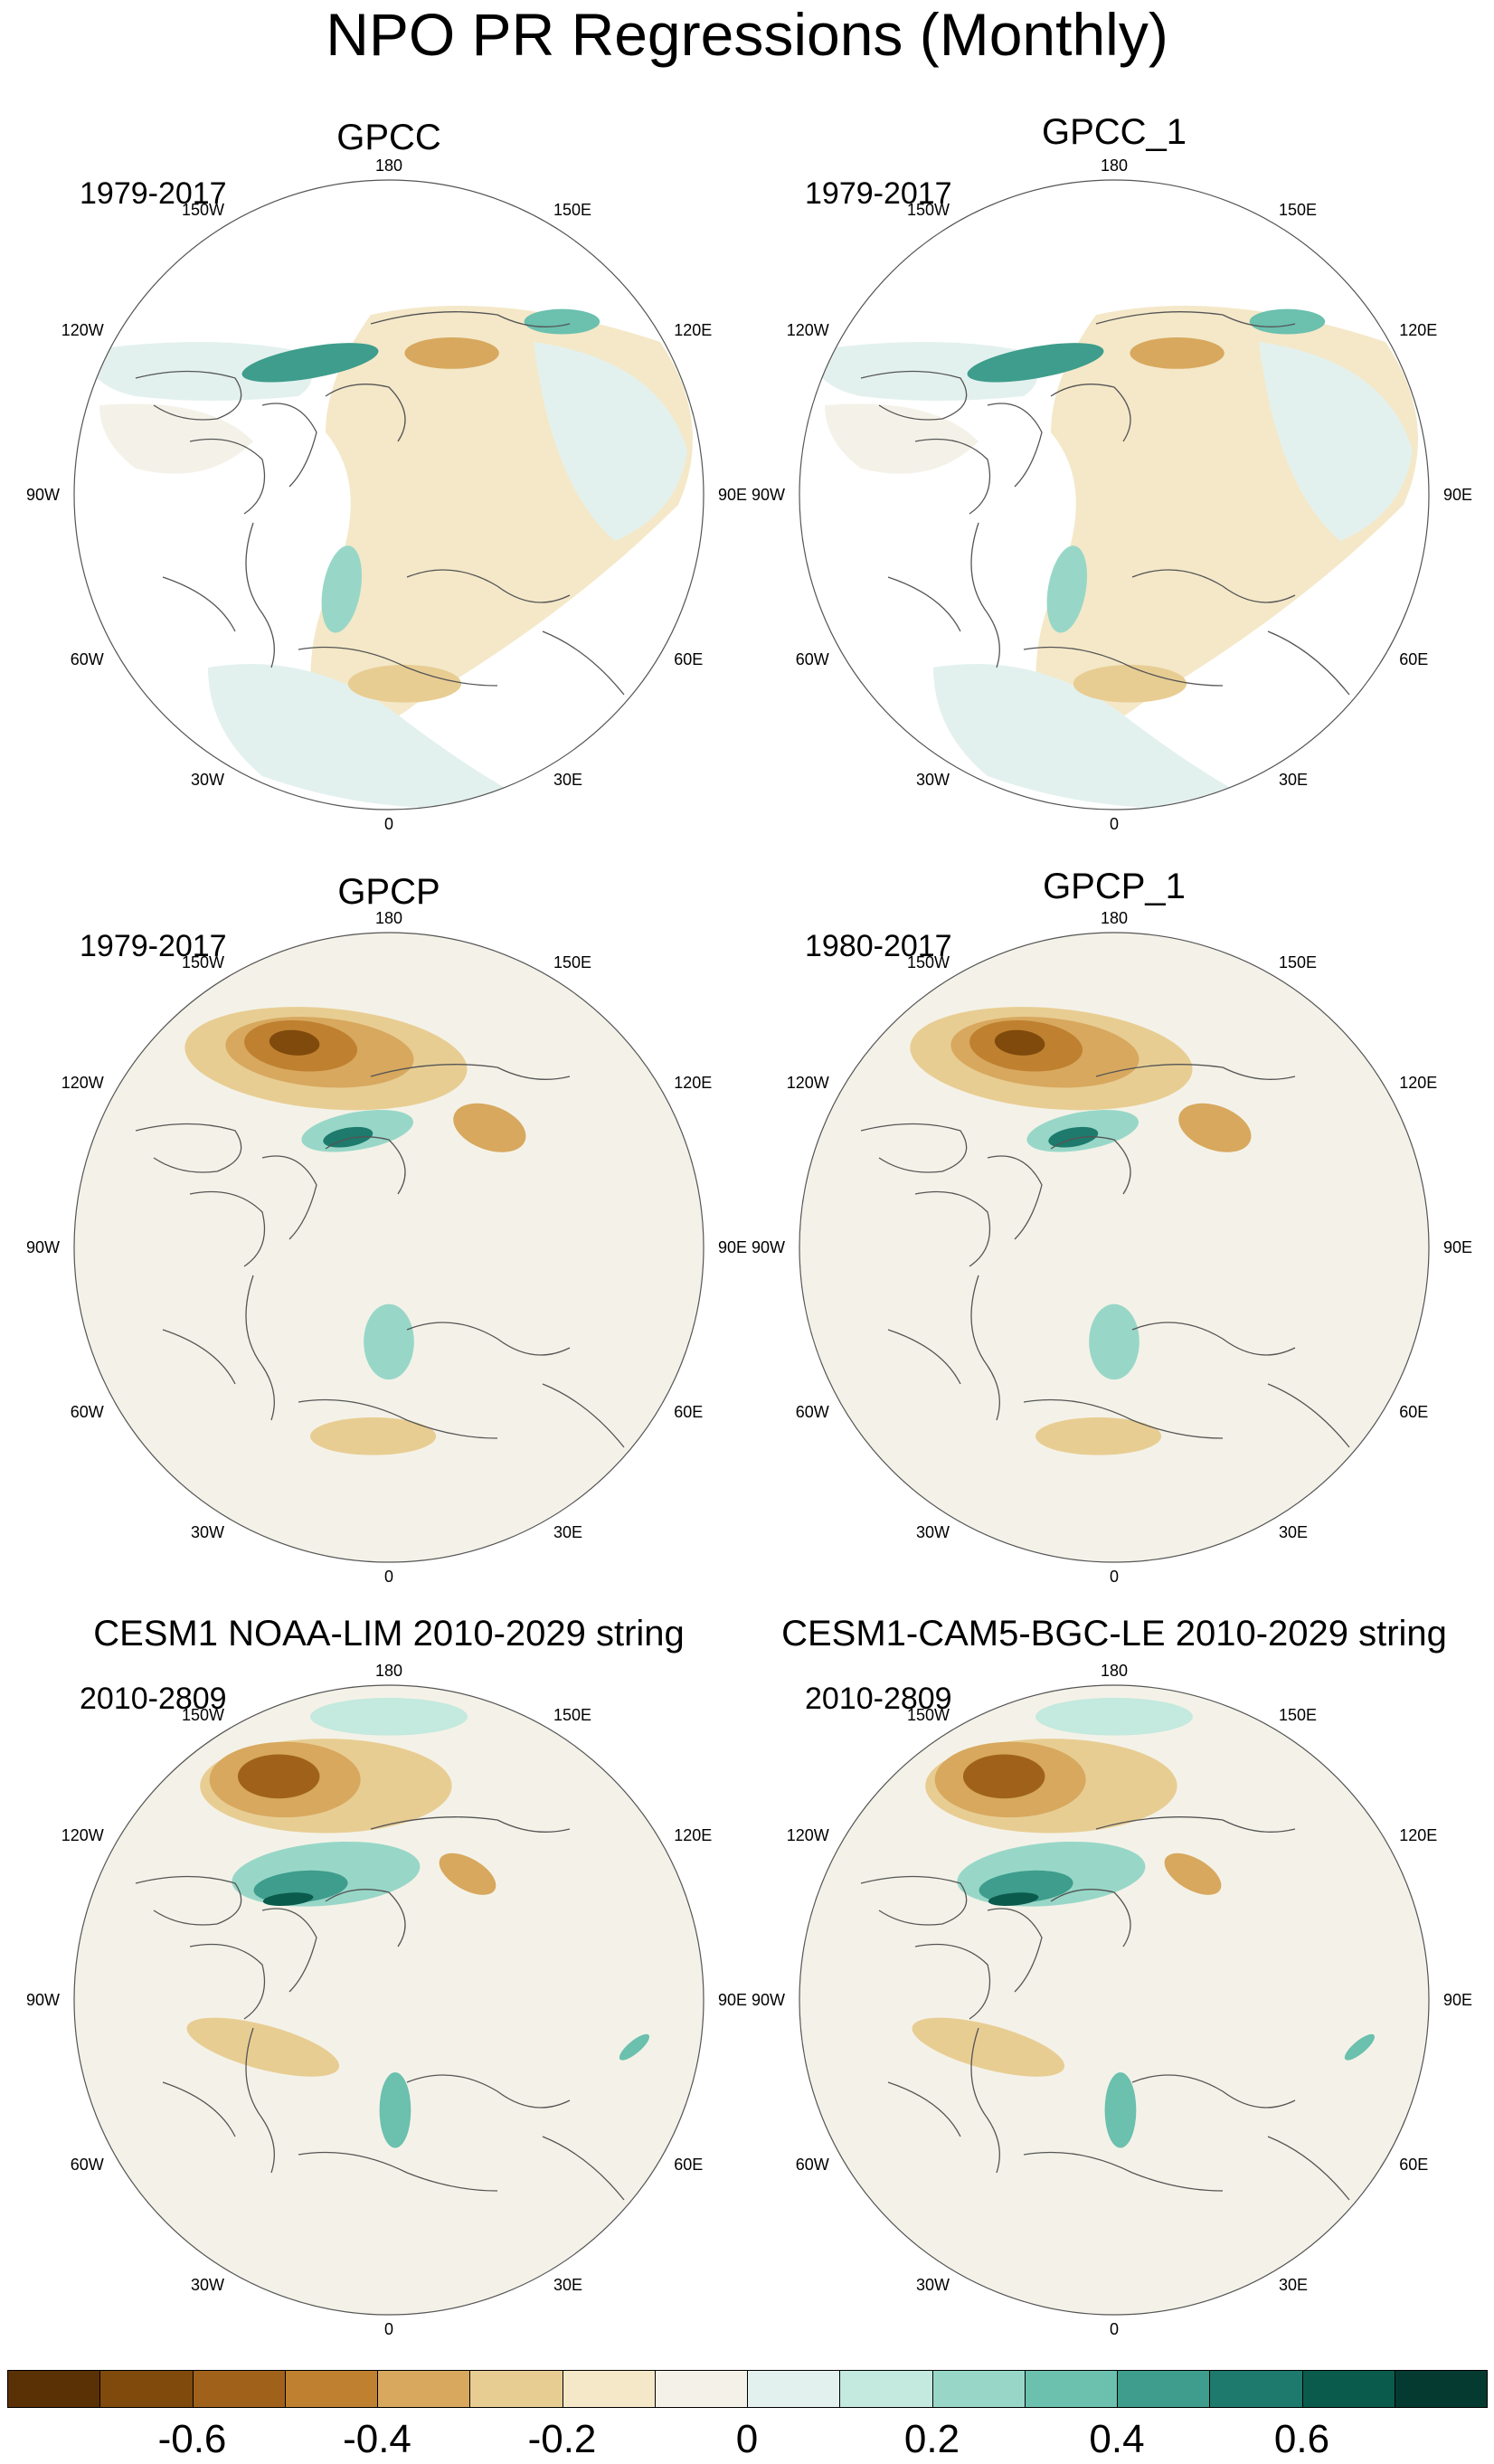 Image resolution: width=1494 pixels, height=2464 pixels. Describe the element at coordinates (87, 659) in the screenshot. I see `longitude-label: 60W` at that location.